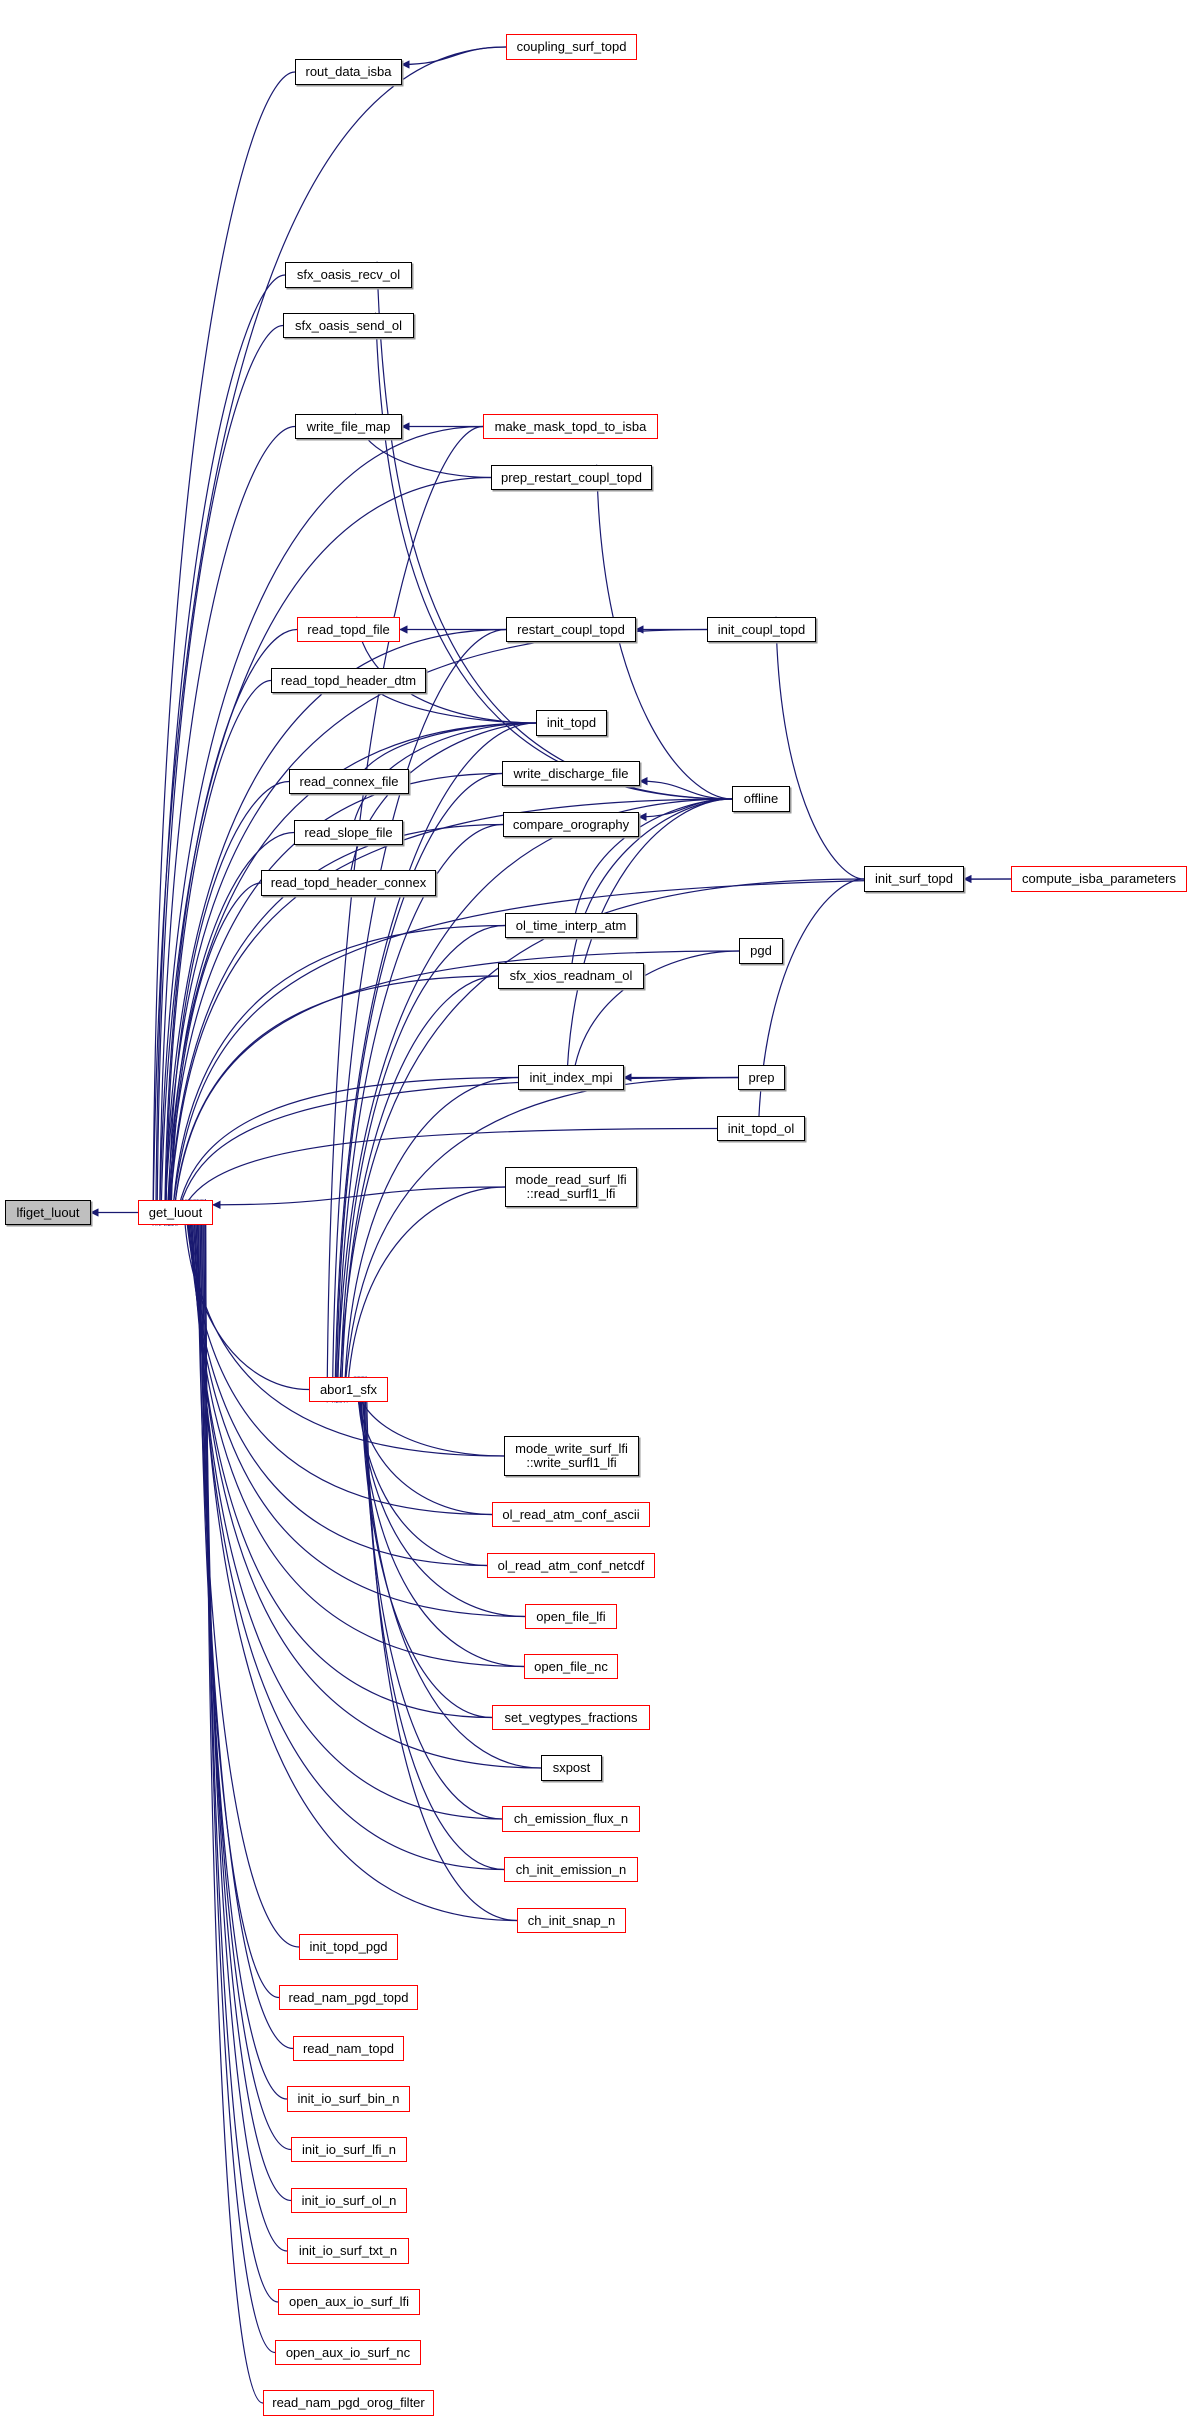 The width and height of the screenshot is (1192, 2422). Describe the element at coordinates (348, 680) in the screenshot. I see `node-read-topd-header-dtm: read_topd_header_dtm` at that location.